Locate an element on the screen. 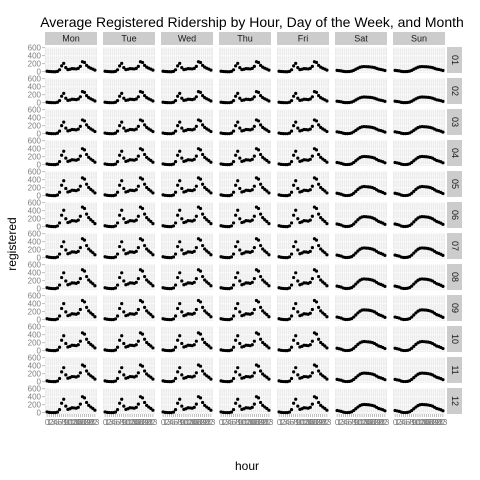  x-tick-label: 23 is located at coordinates (94, 422).